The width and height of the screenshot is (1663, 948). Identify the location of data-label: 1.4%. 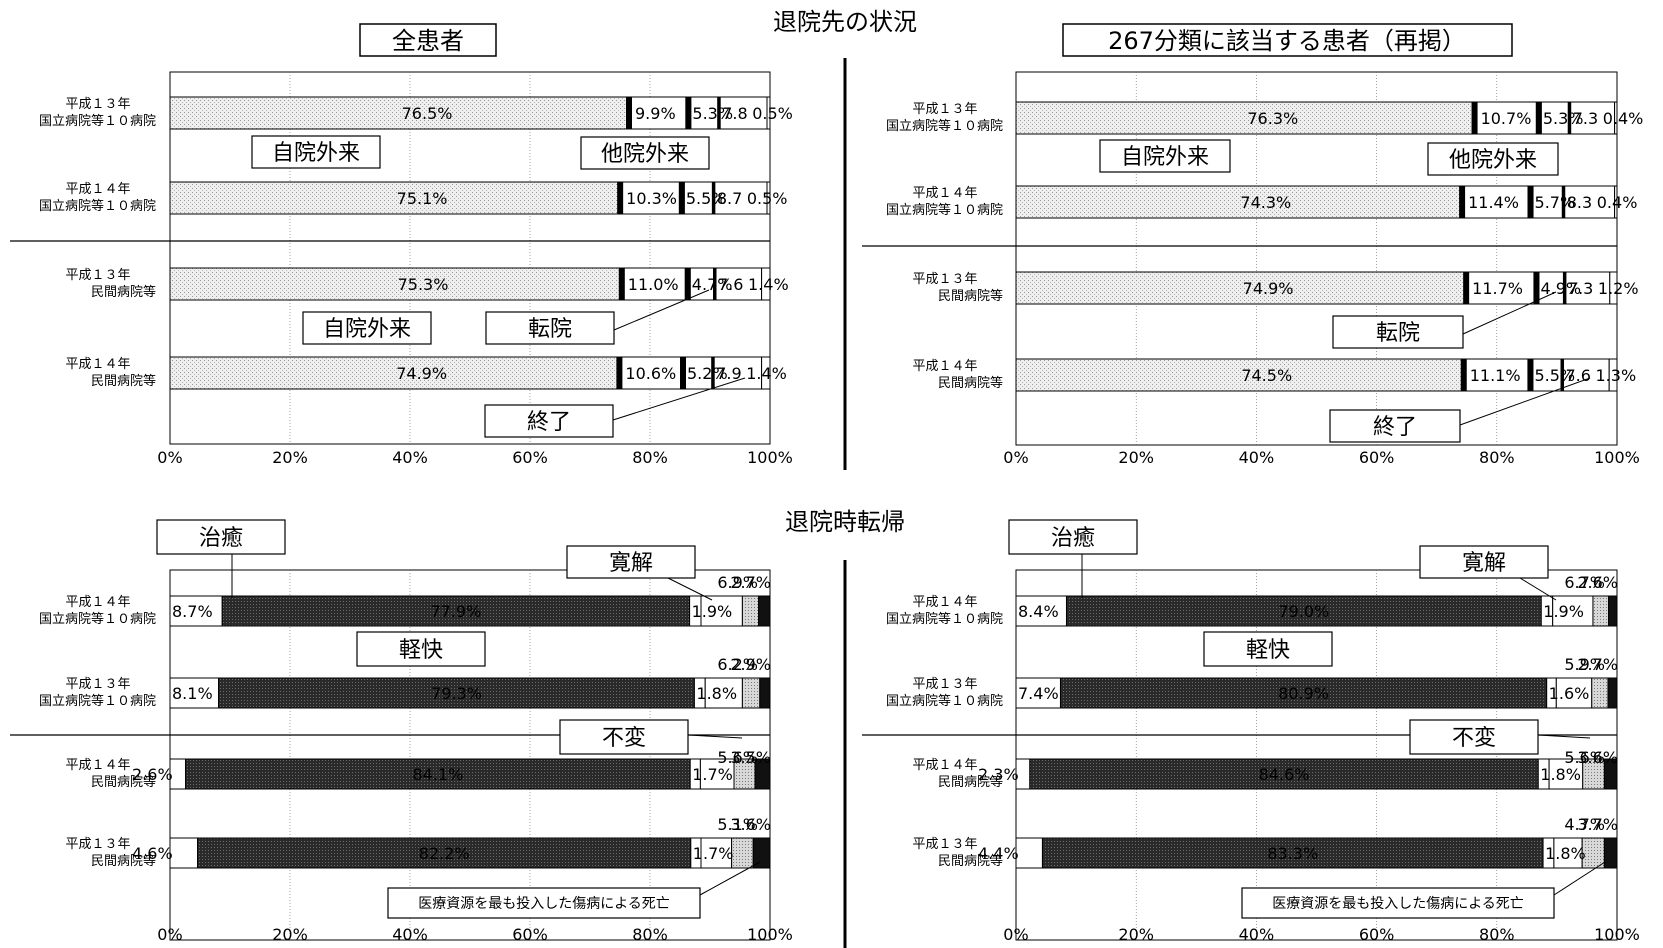
(768, 284).